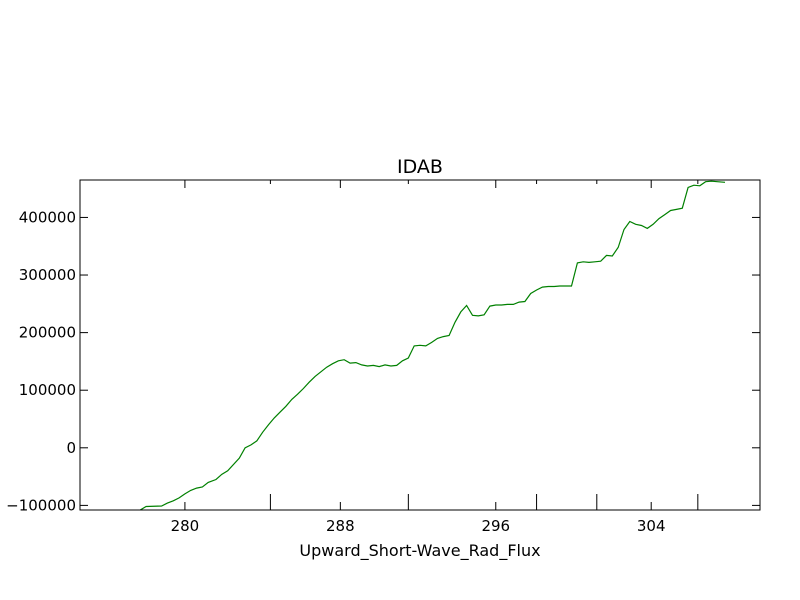 The width and height of the screenshot is (800, 600). Describe the element at coordinates (495, 526) in the screenshot. I see `x-tick-label-2: 296` at that location.